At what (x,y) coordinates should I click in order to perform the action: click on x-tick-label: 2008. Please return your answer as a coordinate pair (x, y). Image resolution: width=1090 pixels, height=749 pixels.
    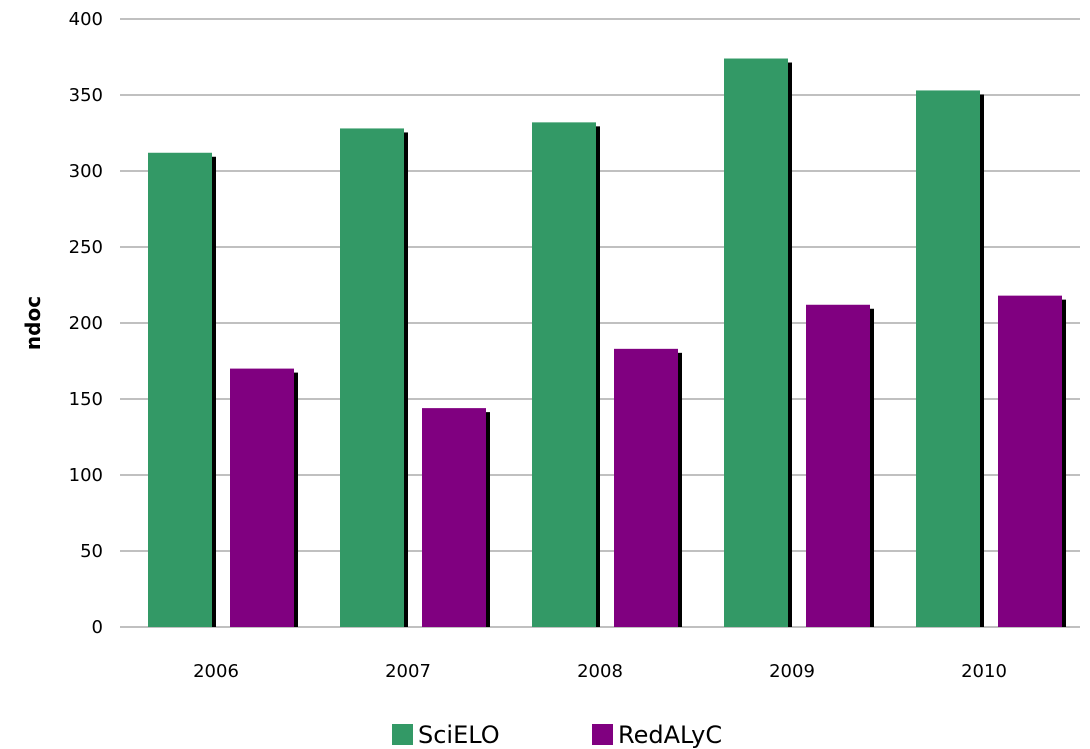
    Looking at the image, I should click on (600, 671).